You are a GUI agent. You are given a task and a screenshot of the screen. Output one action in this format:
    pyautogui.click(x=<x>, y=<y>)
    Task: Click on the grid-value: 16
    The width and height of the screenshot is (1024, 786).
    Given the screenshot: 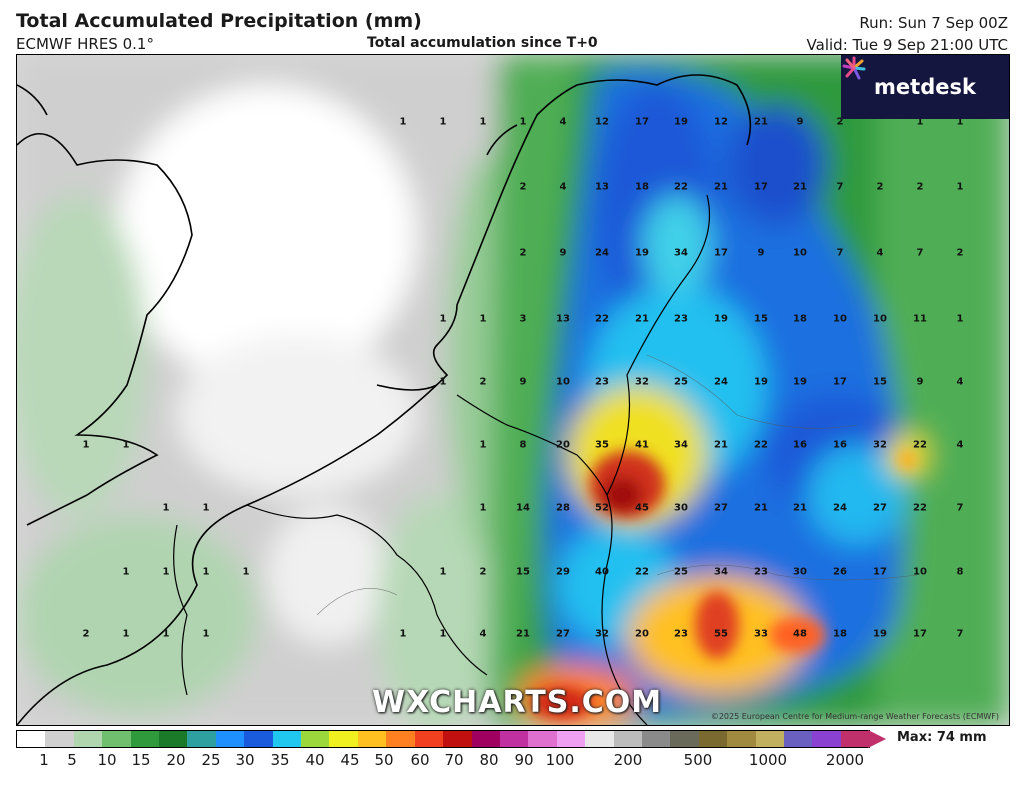 What is the action you would take?
    pyautogui.click(x=800, y=445)
    